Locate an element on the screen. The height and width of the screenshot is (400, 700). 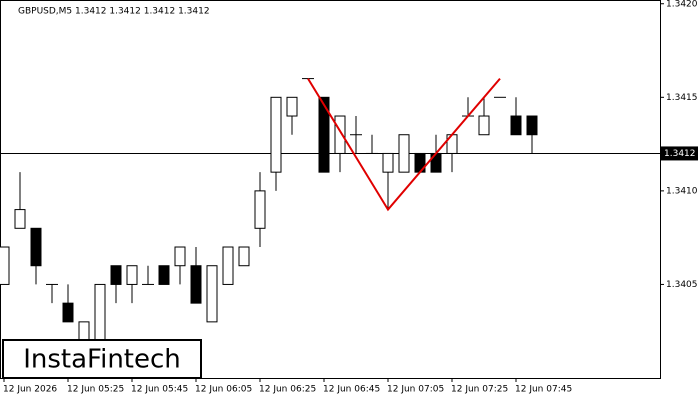
watermark-box is located at coordinates (102, 359).